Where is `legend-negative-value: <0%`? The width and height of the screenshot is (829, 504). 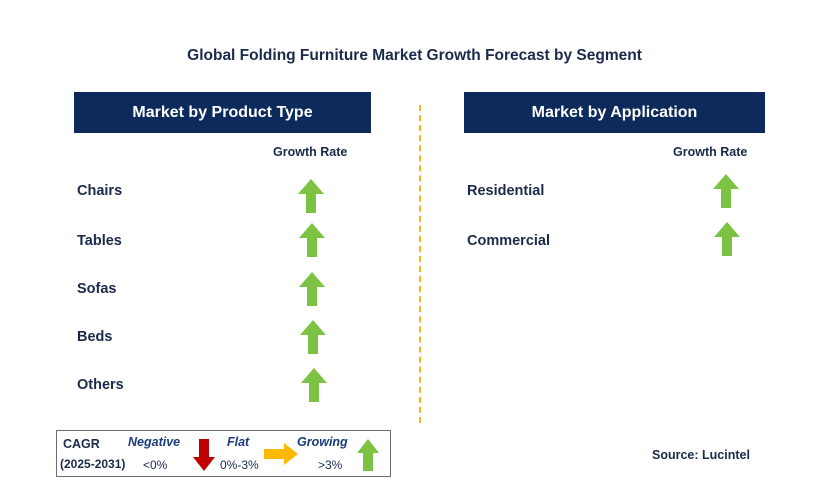
legend-negative-value: <0% is located at coordinates (155, 465).